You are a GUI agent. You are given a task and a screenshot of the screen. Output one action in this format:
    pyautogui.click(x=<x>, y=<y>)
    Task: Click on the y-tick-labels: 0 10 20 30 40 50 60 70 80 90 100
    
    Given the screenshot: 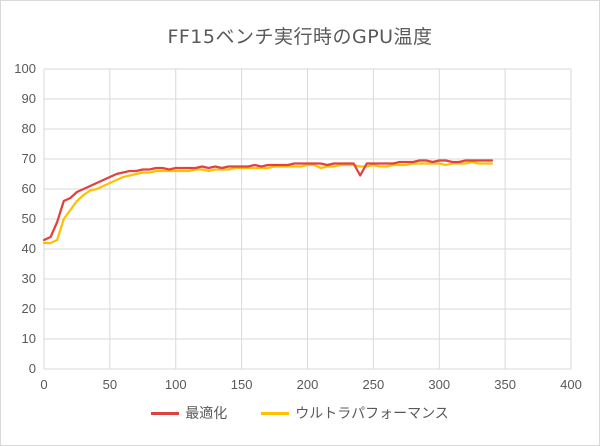 What is the action you would take?
    pyautogui.click(x=25, y=218)
    